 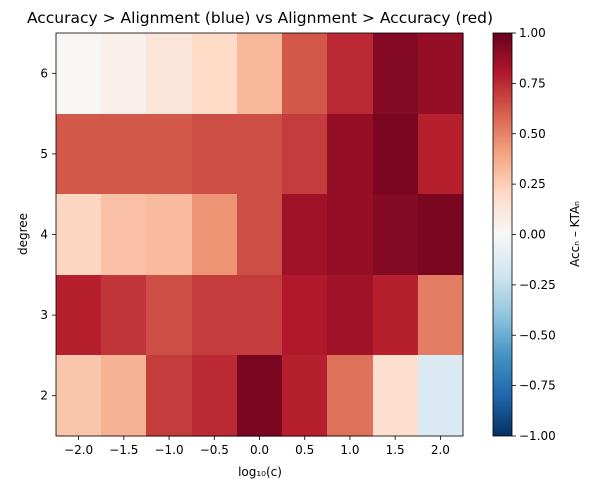 What do you see at coordinates (532, 33) in the screenshot?
I see `colorbar-tick-label: 1.00` at bounding box center [532, 33].